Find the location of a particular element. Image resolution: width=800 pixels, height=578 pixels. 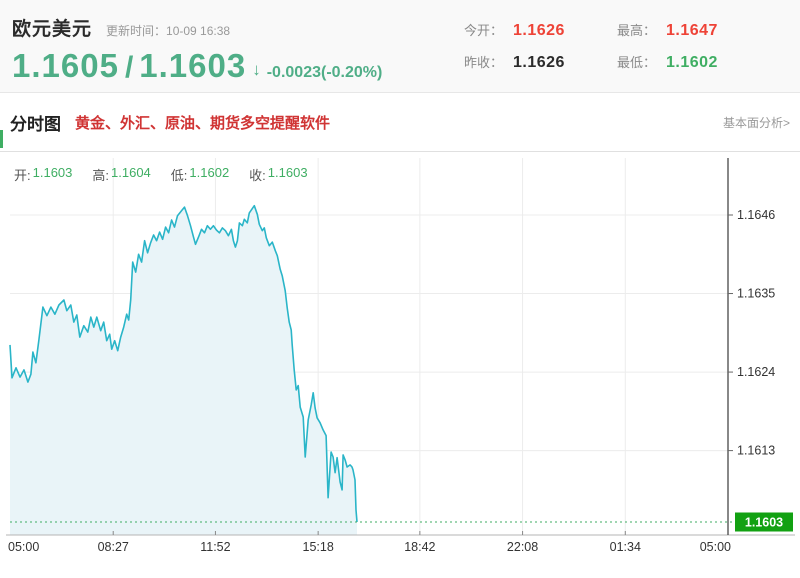

ohlc-close-value: 1.1603 is located at coordinates (287, 172).